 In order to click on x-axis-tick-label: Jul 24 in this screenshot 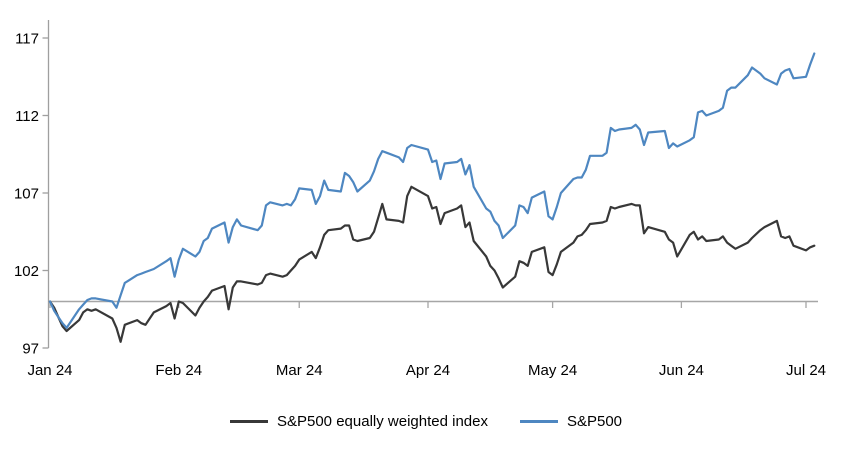, I will do `click(806, 370)`.